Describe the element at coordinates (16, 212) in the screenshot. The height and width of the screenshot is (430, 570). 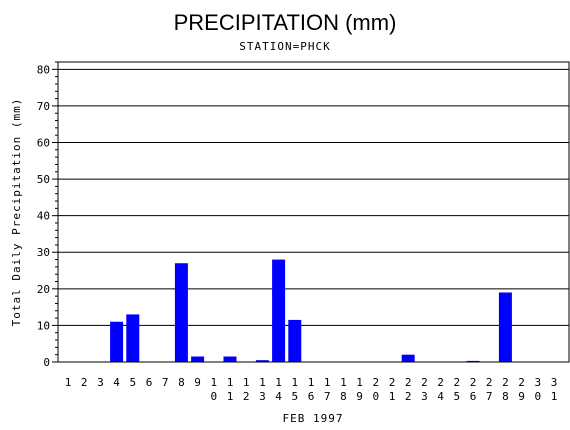
I see `y-axis-label: Total Daily Precipitation (mm)` at that location.